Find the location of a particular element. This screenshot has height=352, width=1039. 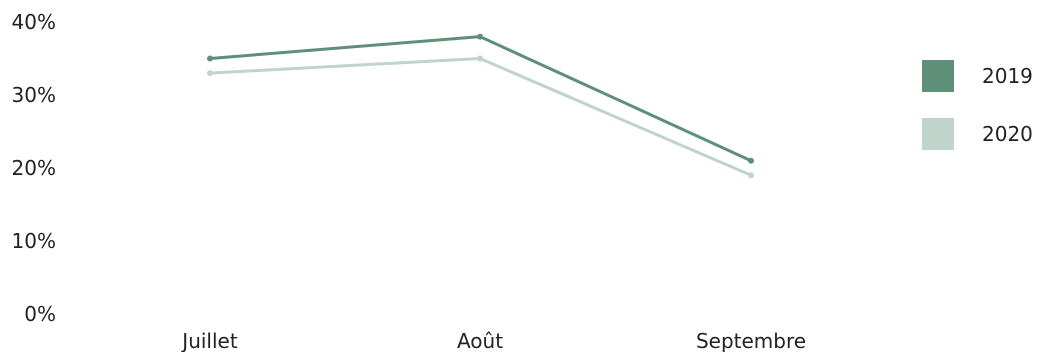

x-axis: Juillet Août Septembre is located at coordinates (493, 340).